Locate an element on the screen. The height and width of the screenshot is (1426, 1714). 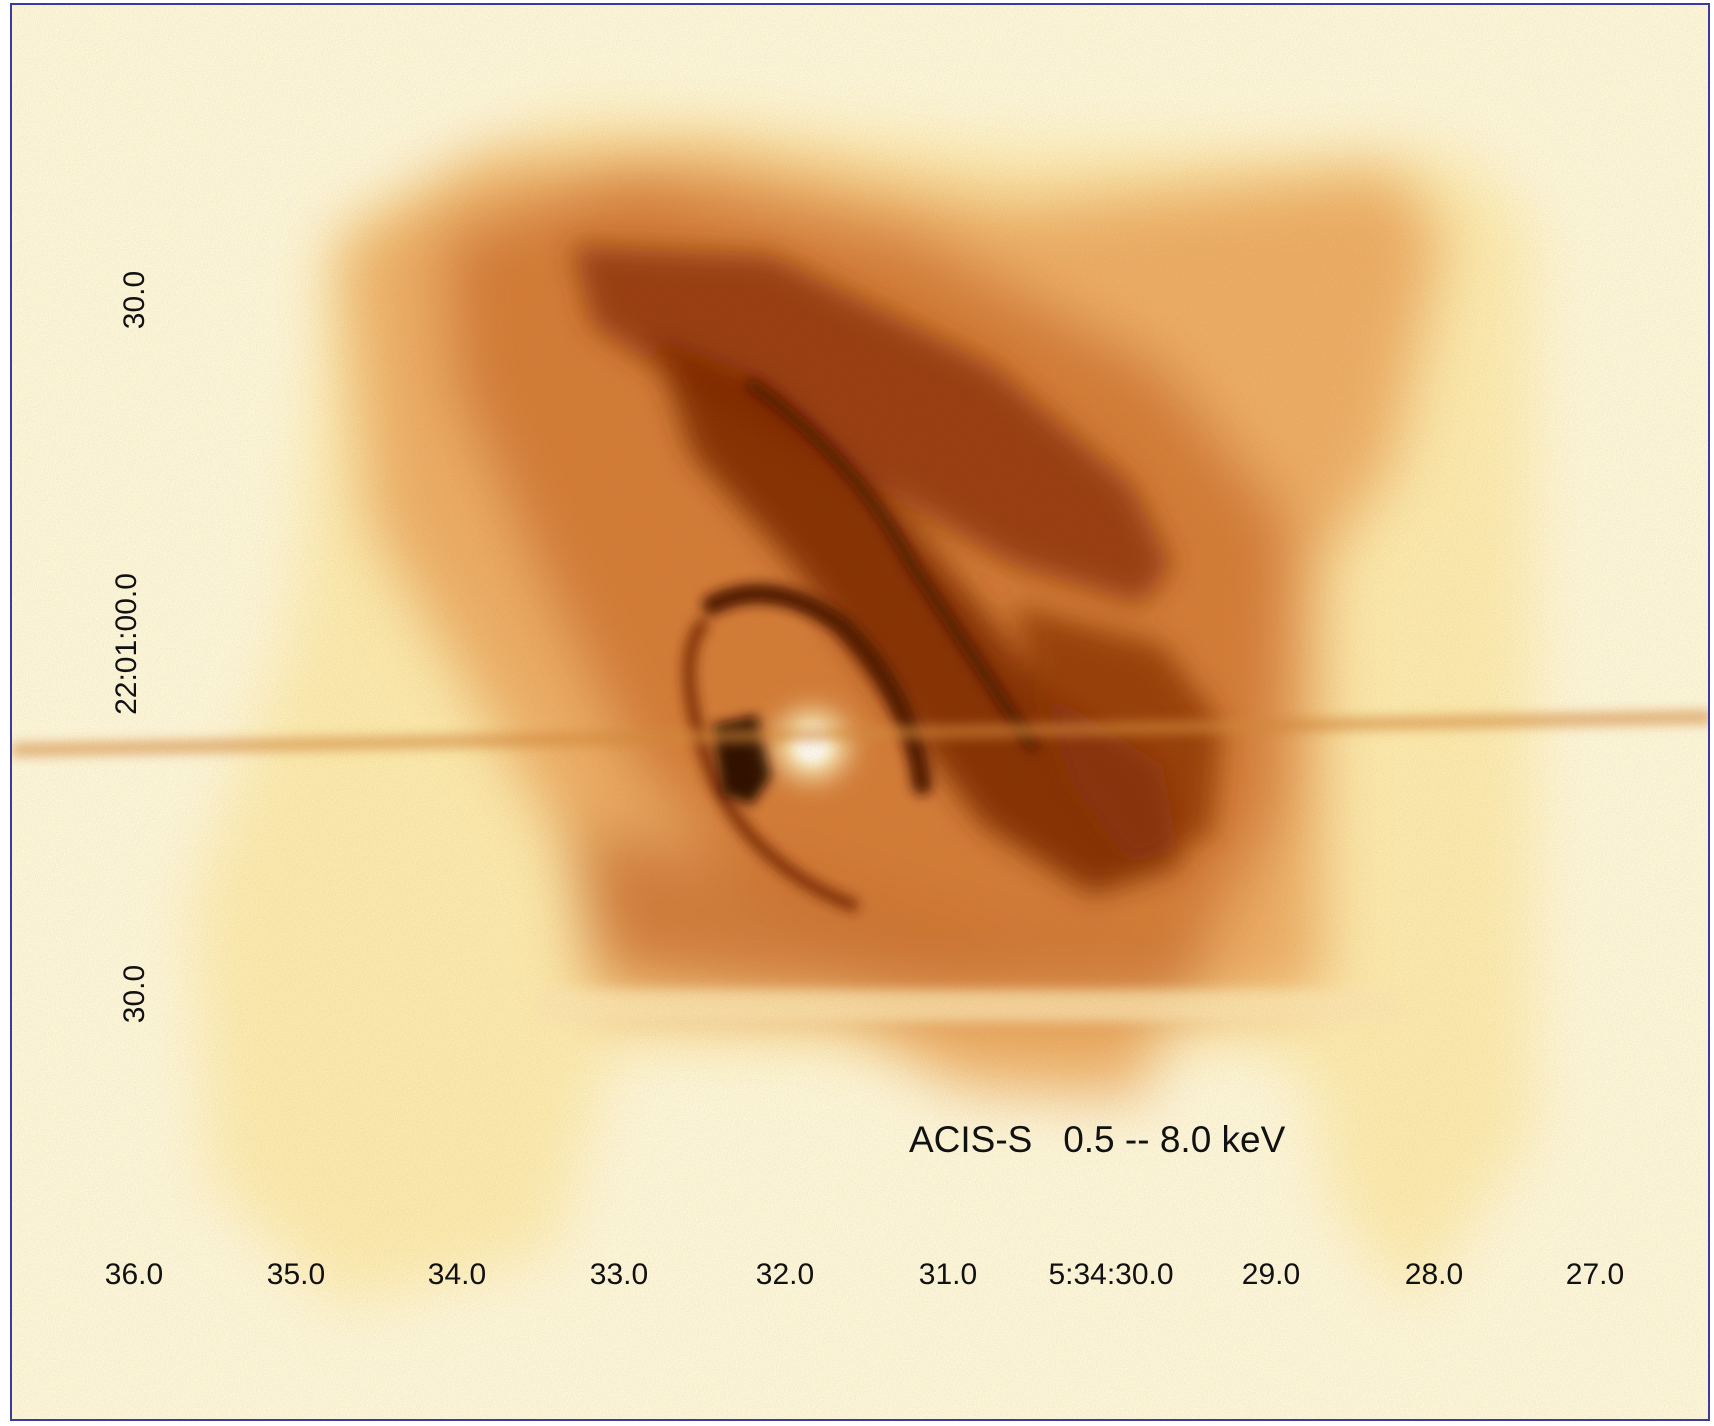
x-tick-label: 29.0 is located at coordinates (1271, 1274).